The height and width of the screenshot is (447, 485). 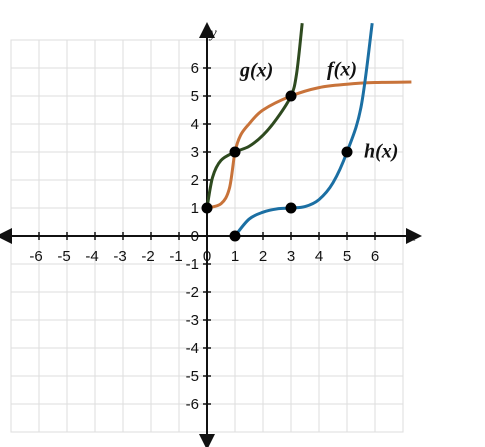 I want to click on x-axis-label: x, so click(x=412, y=236).